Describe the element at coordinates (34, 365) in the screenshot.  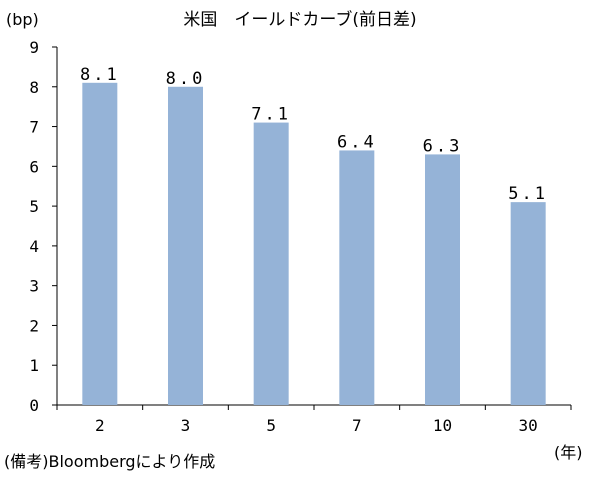
I see `y-tick-label: 1` at that location.